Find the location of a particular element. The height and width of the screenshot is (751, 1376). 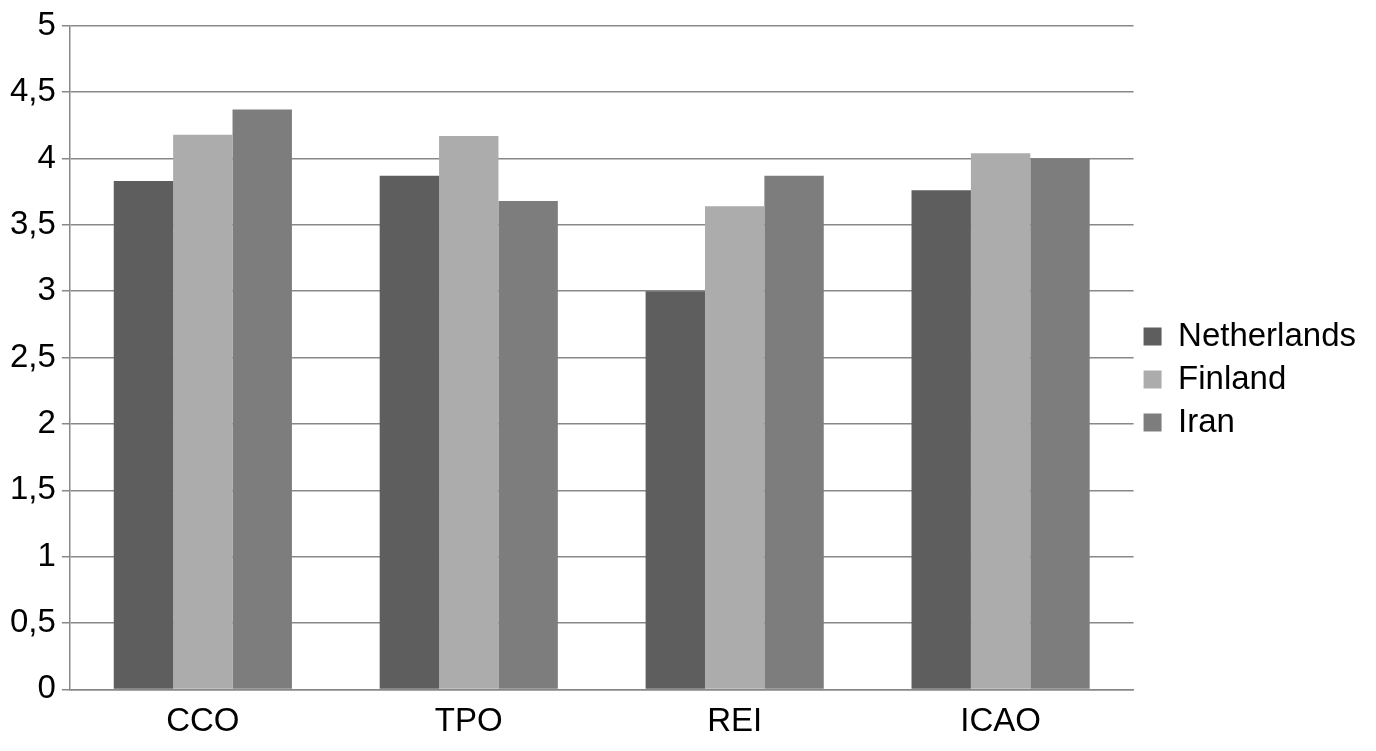

legend-label: Finland is located at coordinates (1232, 377).